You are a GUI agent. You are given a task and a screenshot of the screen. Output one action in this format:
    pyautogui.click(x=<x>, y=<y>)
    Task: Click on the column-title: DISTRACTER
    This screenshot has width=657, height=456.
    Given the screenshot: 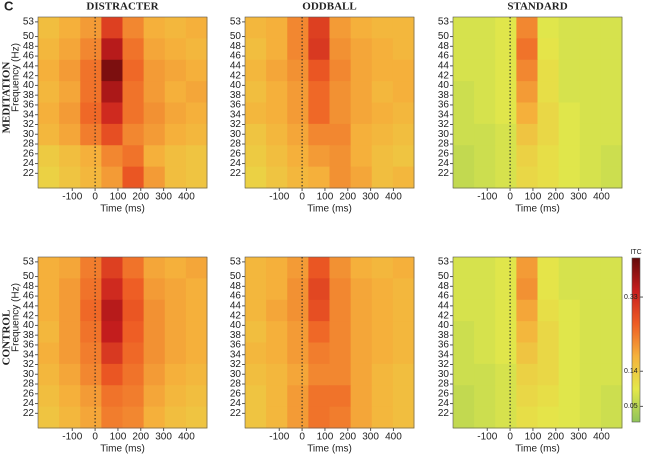 What is the action you would take?
    pyautogui.click(x=122, y=7)
    